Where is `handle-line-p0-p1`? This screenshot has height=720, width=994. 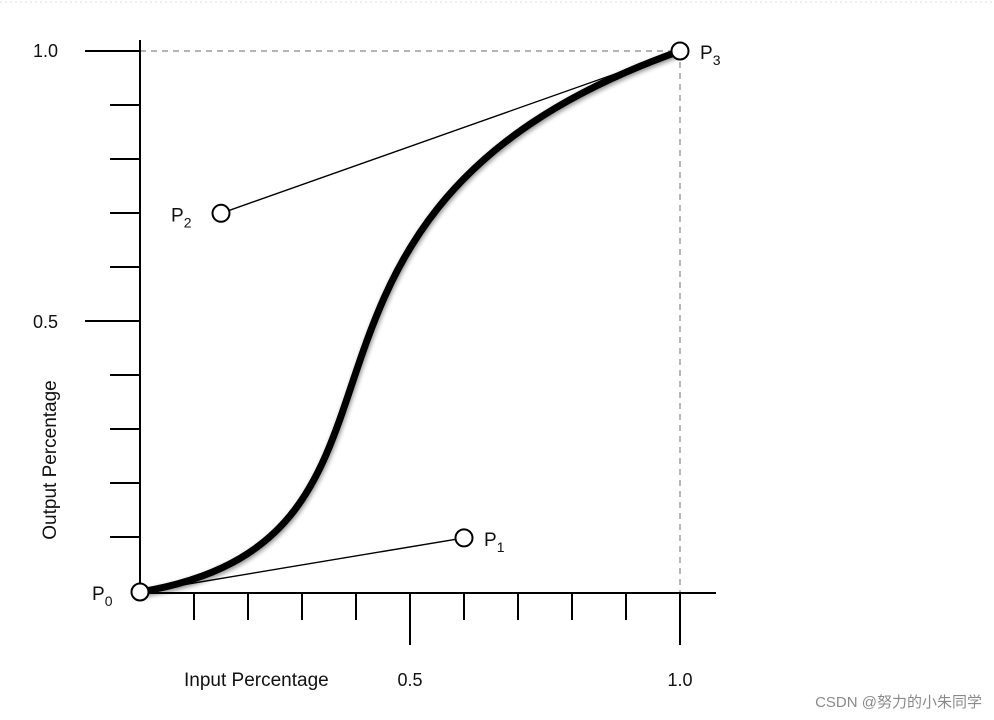
handle-line-p0-p1 is located at coordinates (302, 565).